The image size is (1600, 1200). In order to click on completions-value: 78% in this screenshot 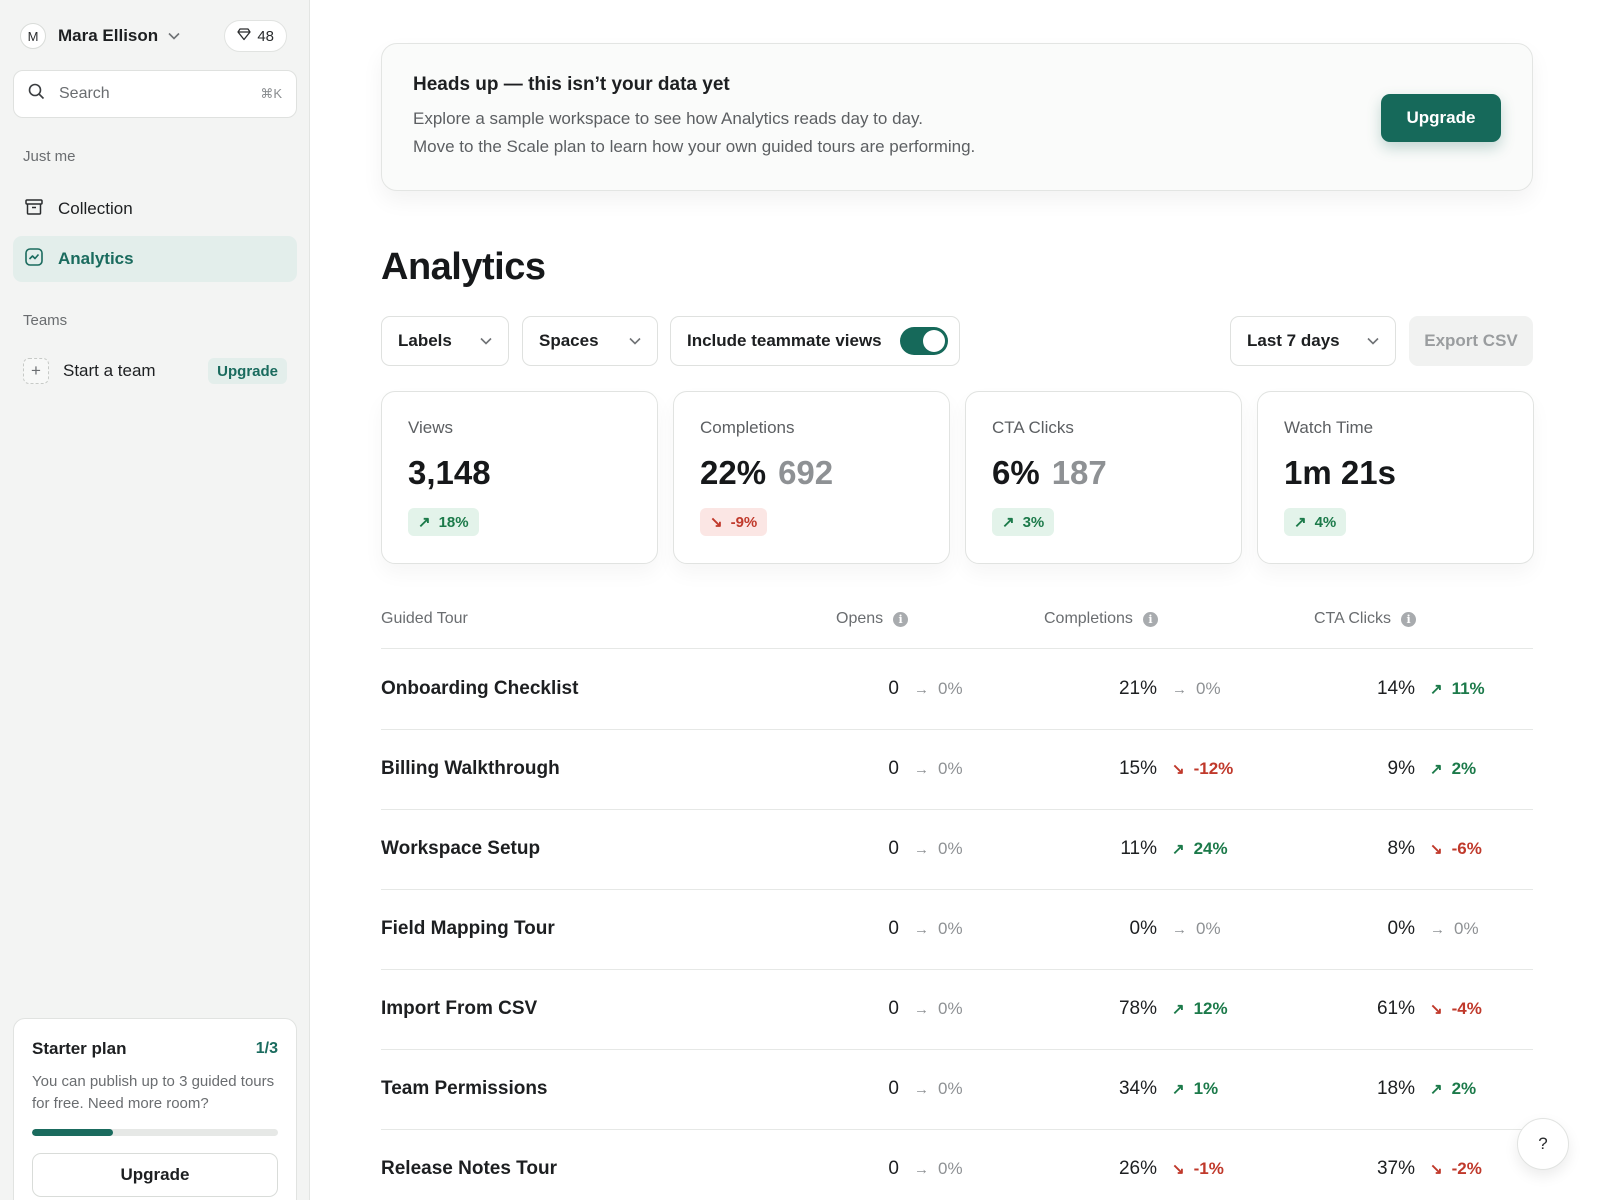, I will do `click(1137, 1008)`.